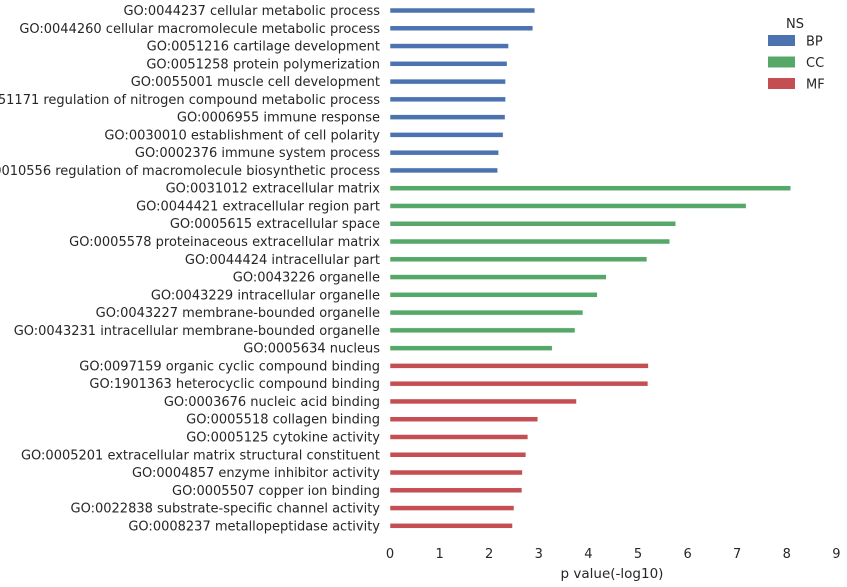  What do you see at coordinates (781, 83) in the screenshot?
I see `legend-swatch-mf` at bounding box center [781, 83].